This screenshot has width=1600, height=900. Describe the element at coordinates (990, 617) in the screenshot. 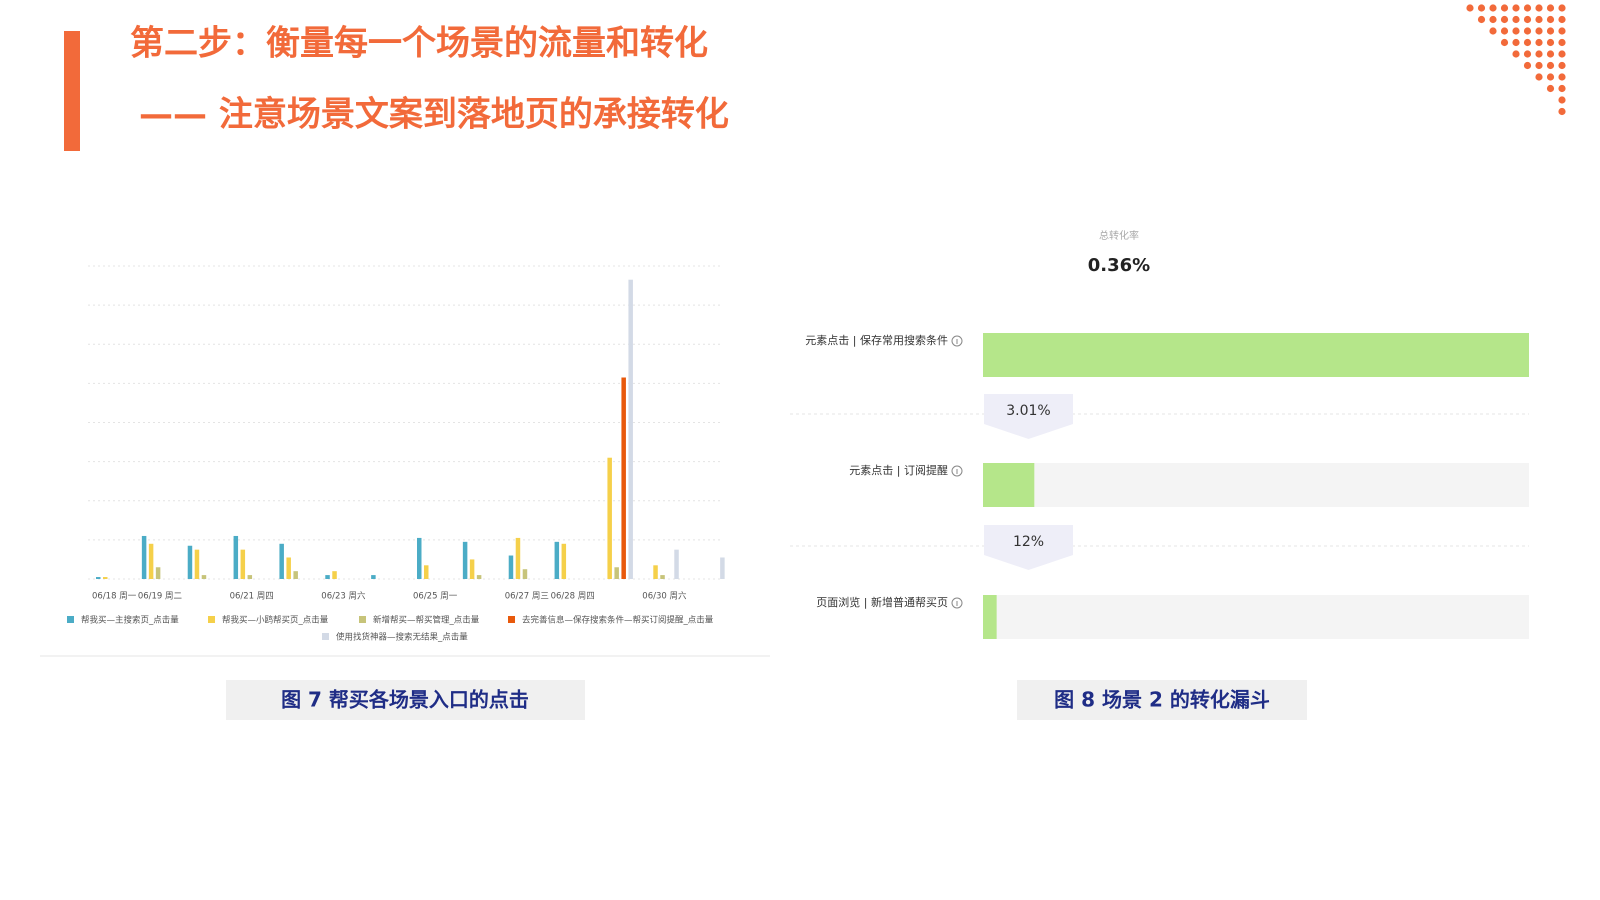

I see `funnel-bar` at that location.